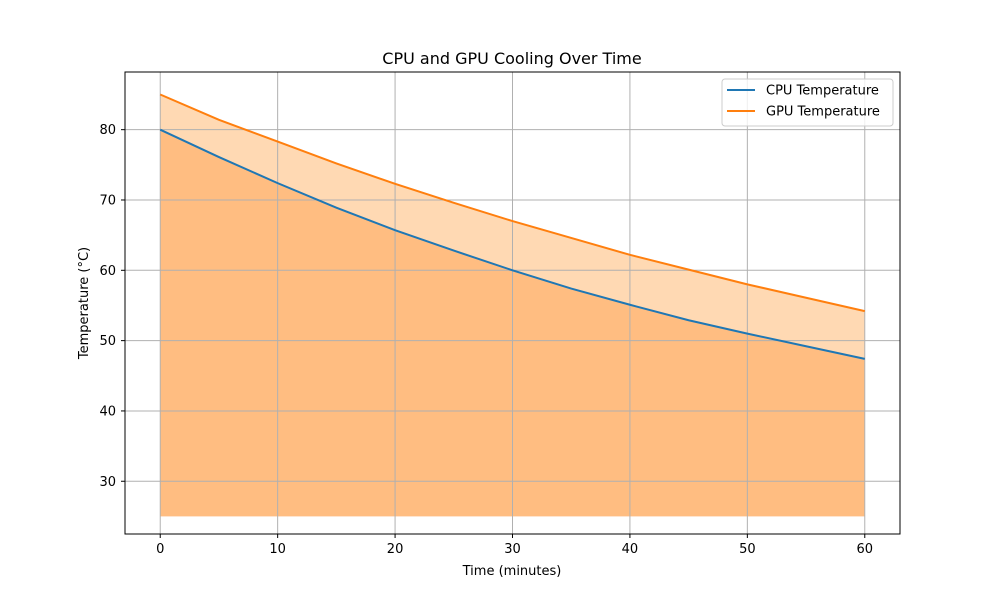 This screenshot has height=600, width=1000. I want to click on legend-box, so click(807, 102).